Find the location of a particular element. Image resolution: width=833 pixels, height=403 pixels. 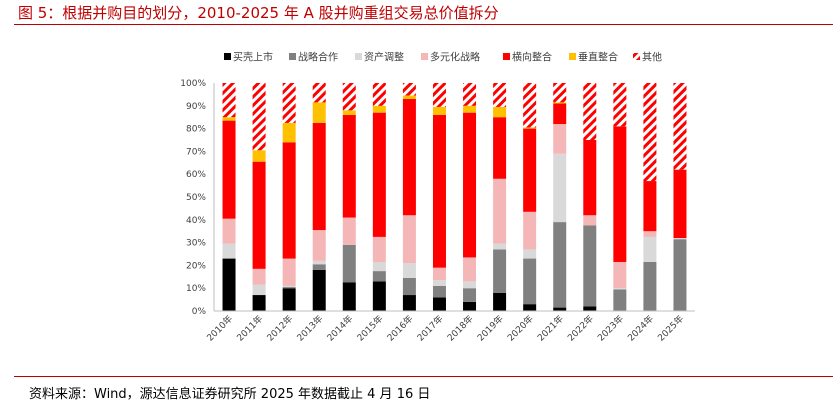

x-tick-label: 2020年 is located at coordinates (520, 328).